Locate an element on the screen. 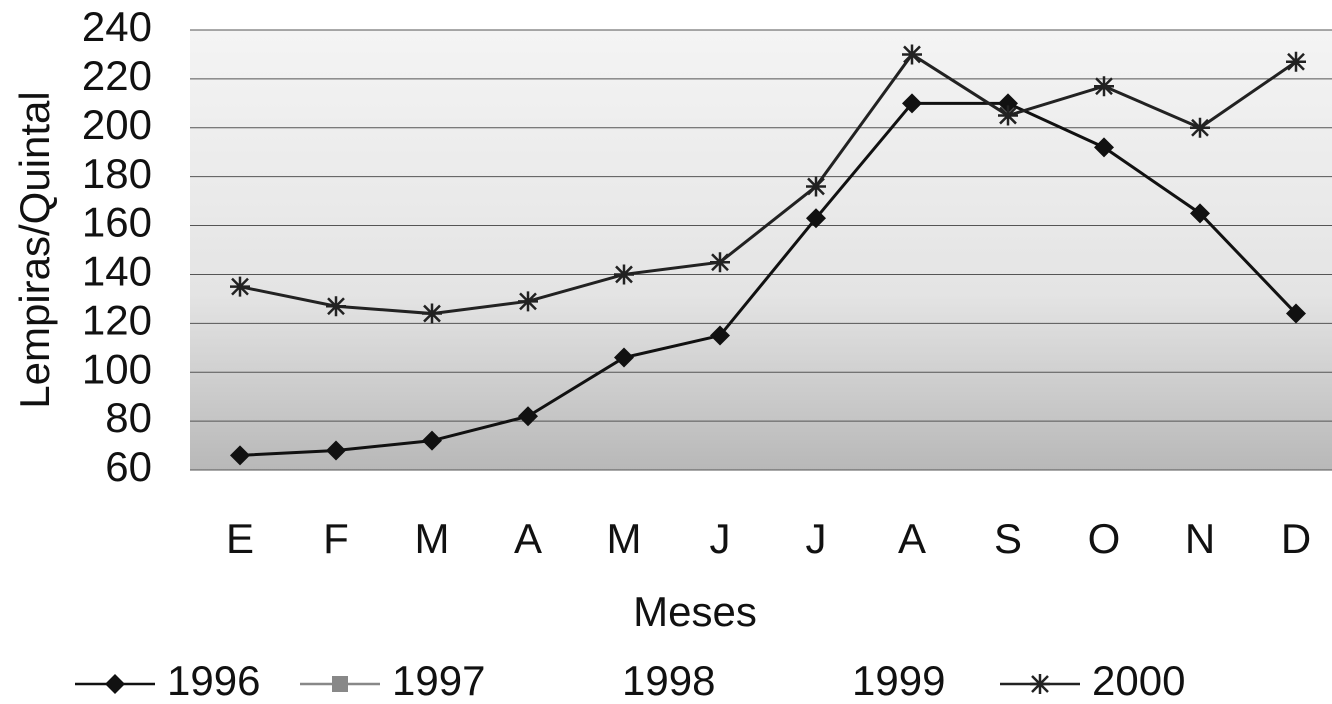 The image size is (1332, 704). y-tick-label: 100 is located at coordinates (117, 368).